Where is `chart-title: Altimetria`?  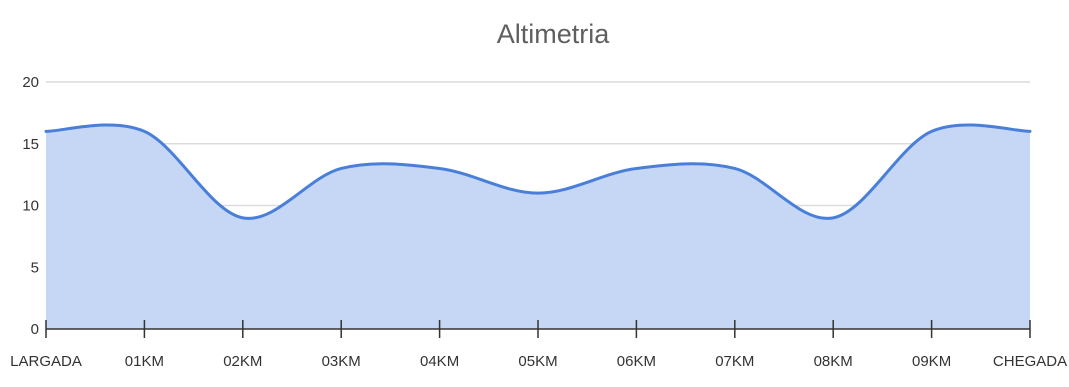 chart-title: Altimetria is located at coordinates (554, 34).